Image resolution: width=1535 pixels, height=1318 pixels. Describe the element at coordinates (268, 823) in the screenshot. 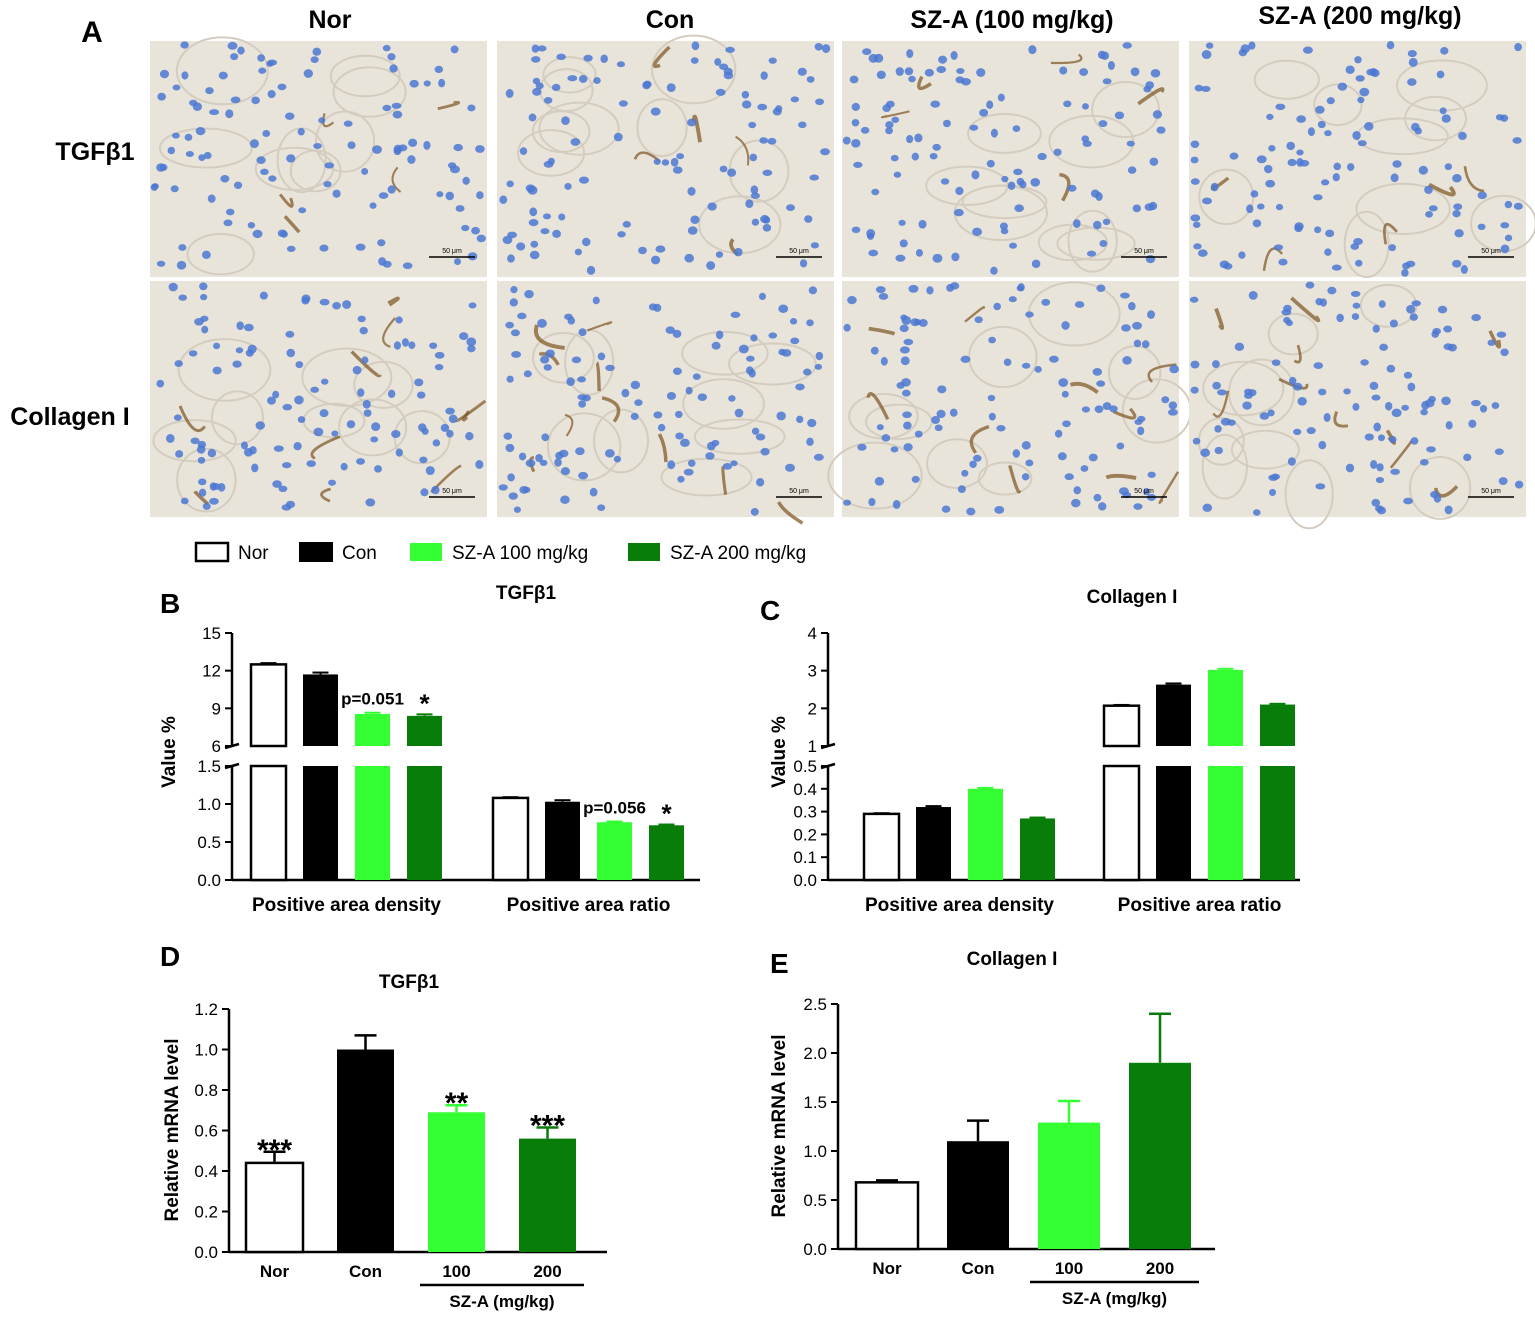

I see `bar-positive-area-density-nor-lower` at that location.